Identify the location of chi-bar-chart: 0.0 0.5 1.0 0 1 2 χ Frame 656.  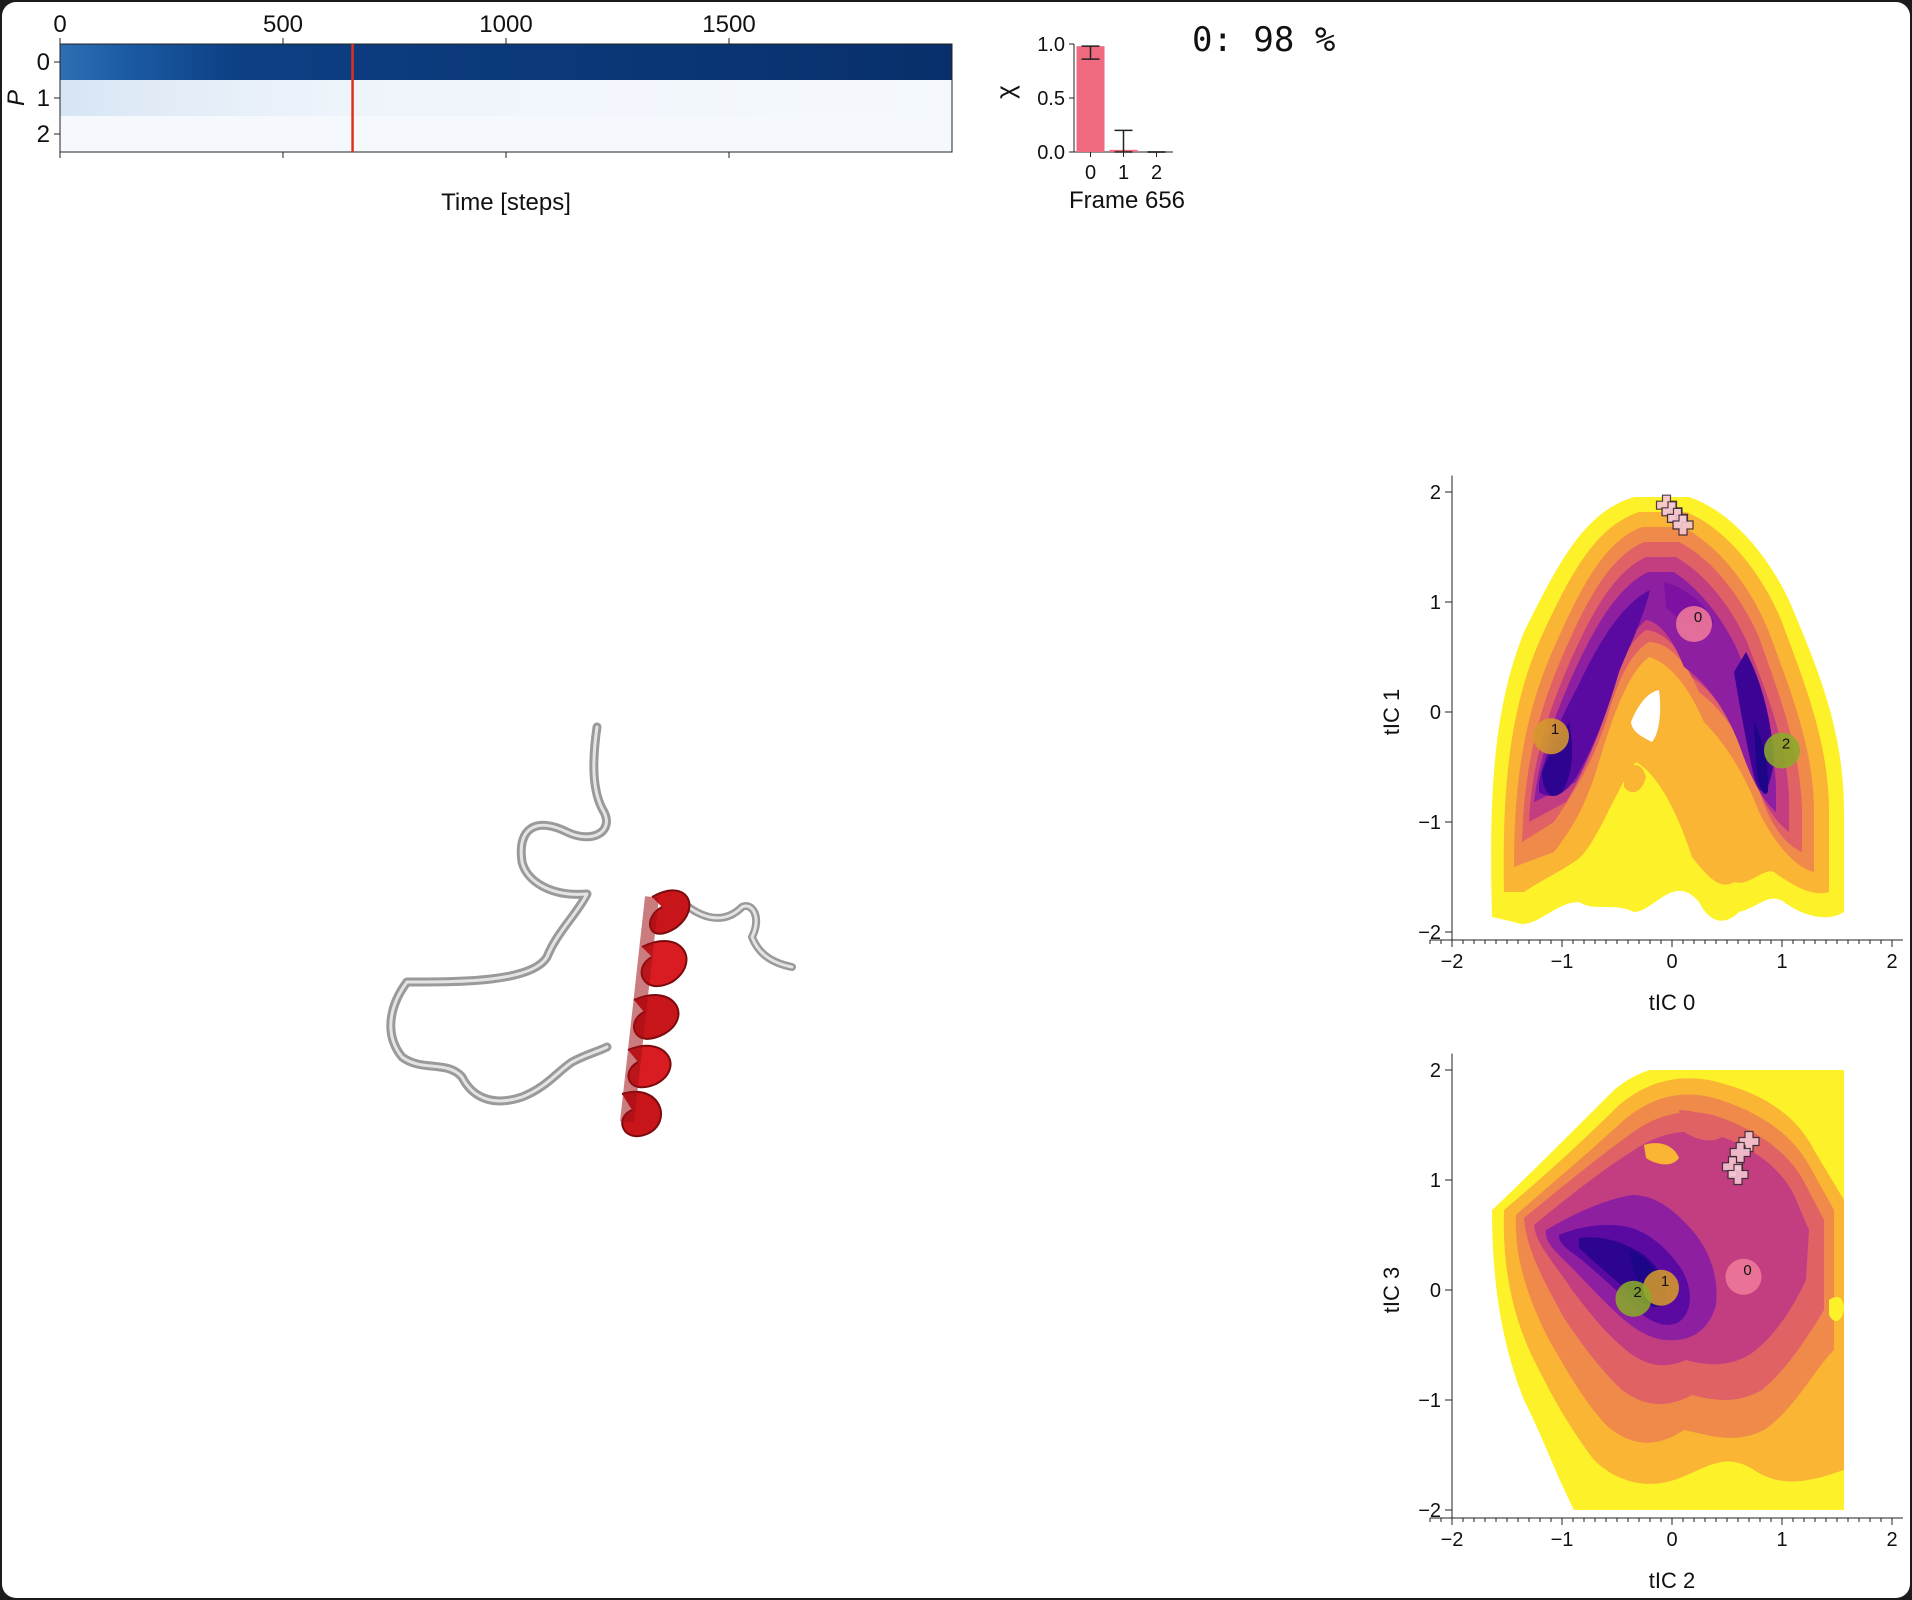
(1087, 124).